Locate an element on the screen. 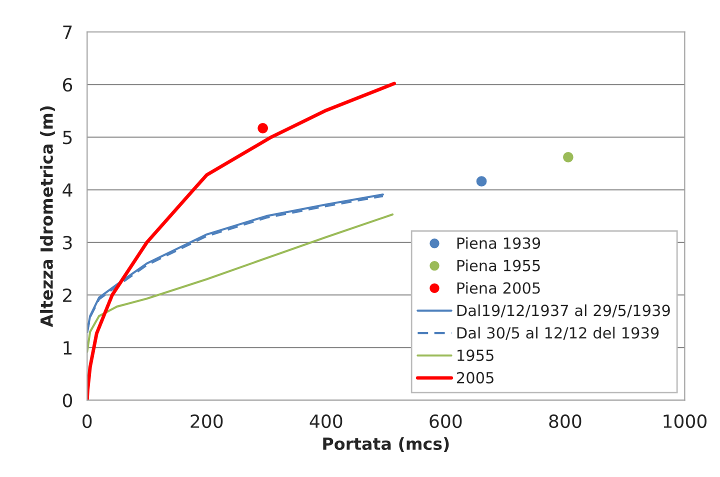  legend-label: Dal19/12/1937 al 29/5/1939 is located at coordinates (563, 311).